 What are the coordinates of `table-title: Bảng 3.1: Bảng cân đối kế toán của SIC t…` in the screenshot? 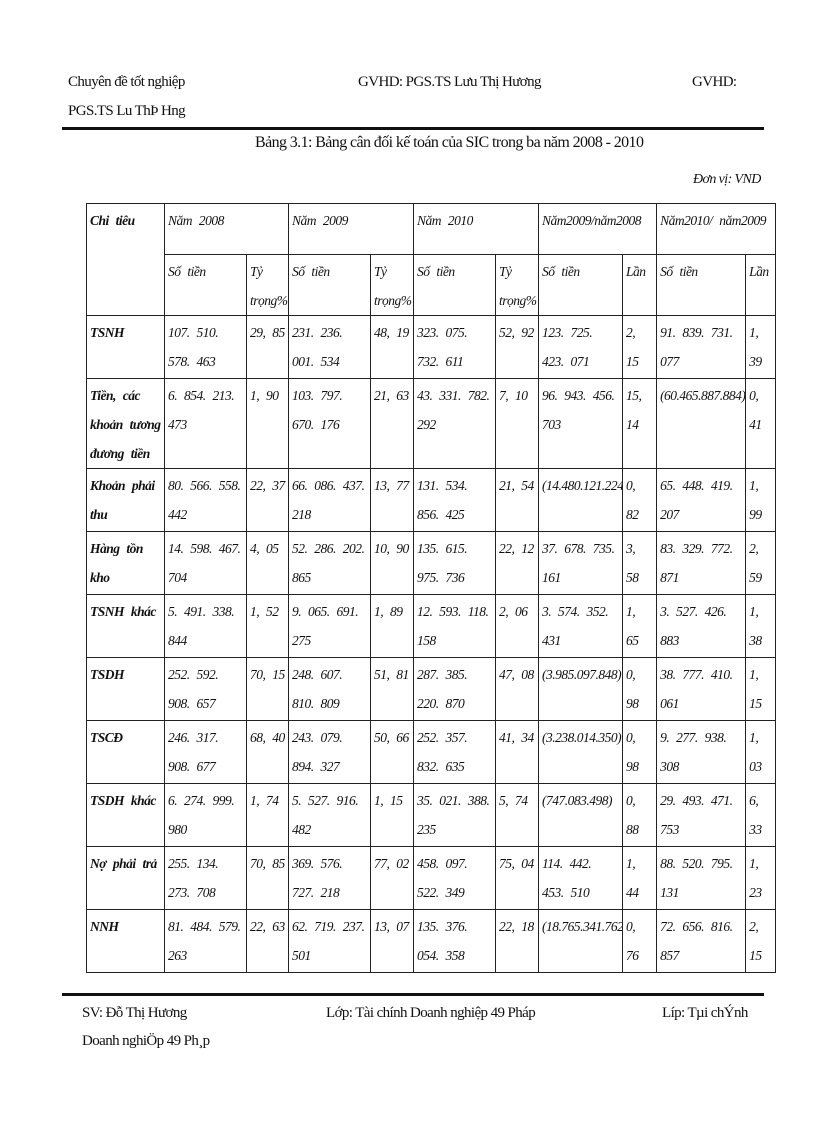 It's located at (449, 142).